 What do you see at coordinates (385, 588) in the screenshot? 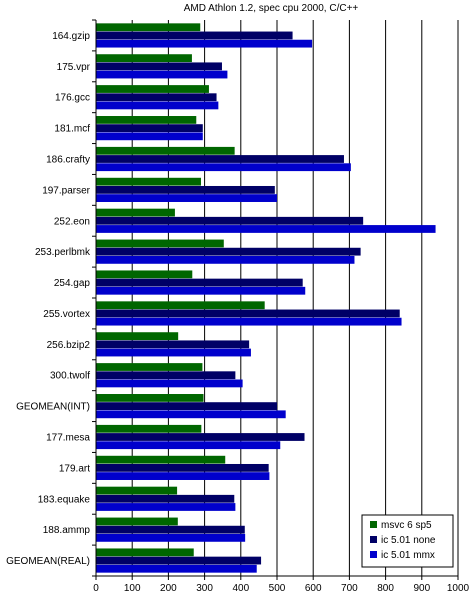
I see `x-tick-label: 800` at bounding box center [385, 588].